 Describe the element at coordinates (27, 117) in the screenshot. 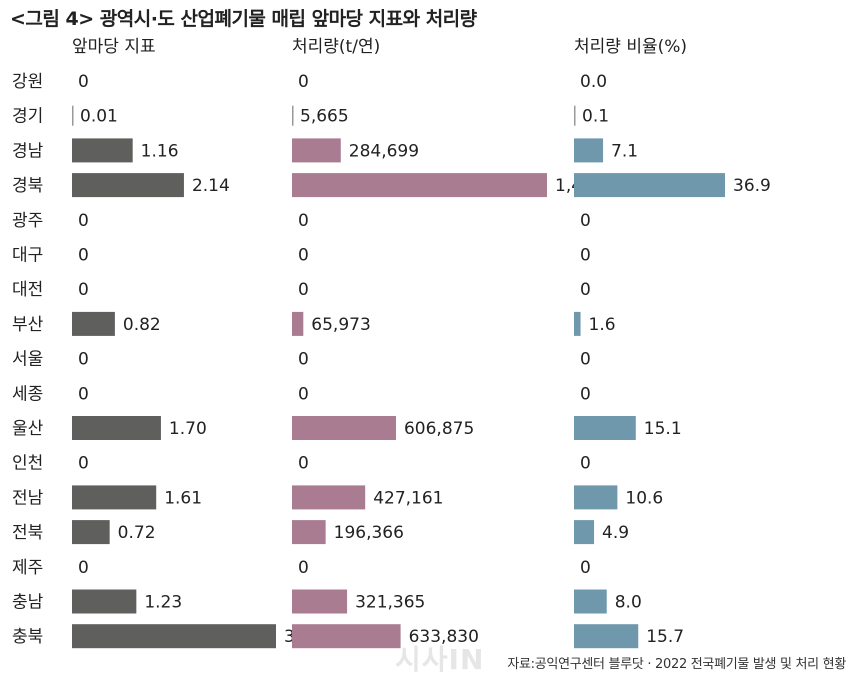

I see `row-label: 경기` at that location.